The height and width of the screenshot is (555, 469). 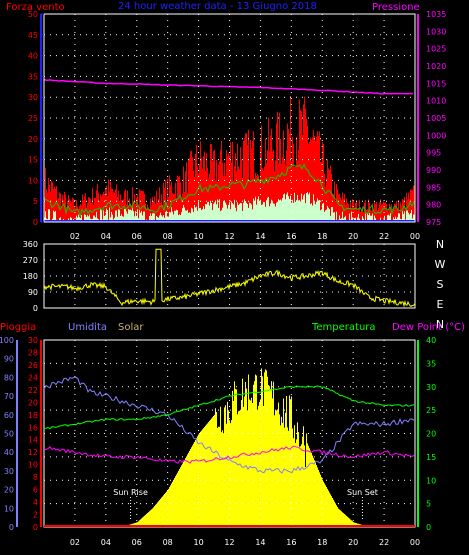 I want to click on humidity-ytick-label: 20, so click(x=9, y=490).